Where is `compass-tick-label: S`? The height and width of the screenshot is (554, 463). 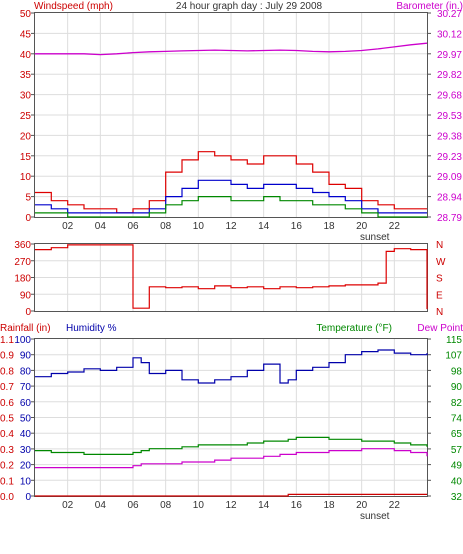 compass-tick-label: S is located at coordinates (439, 279).